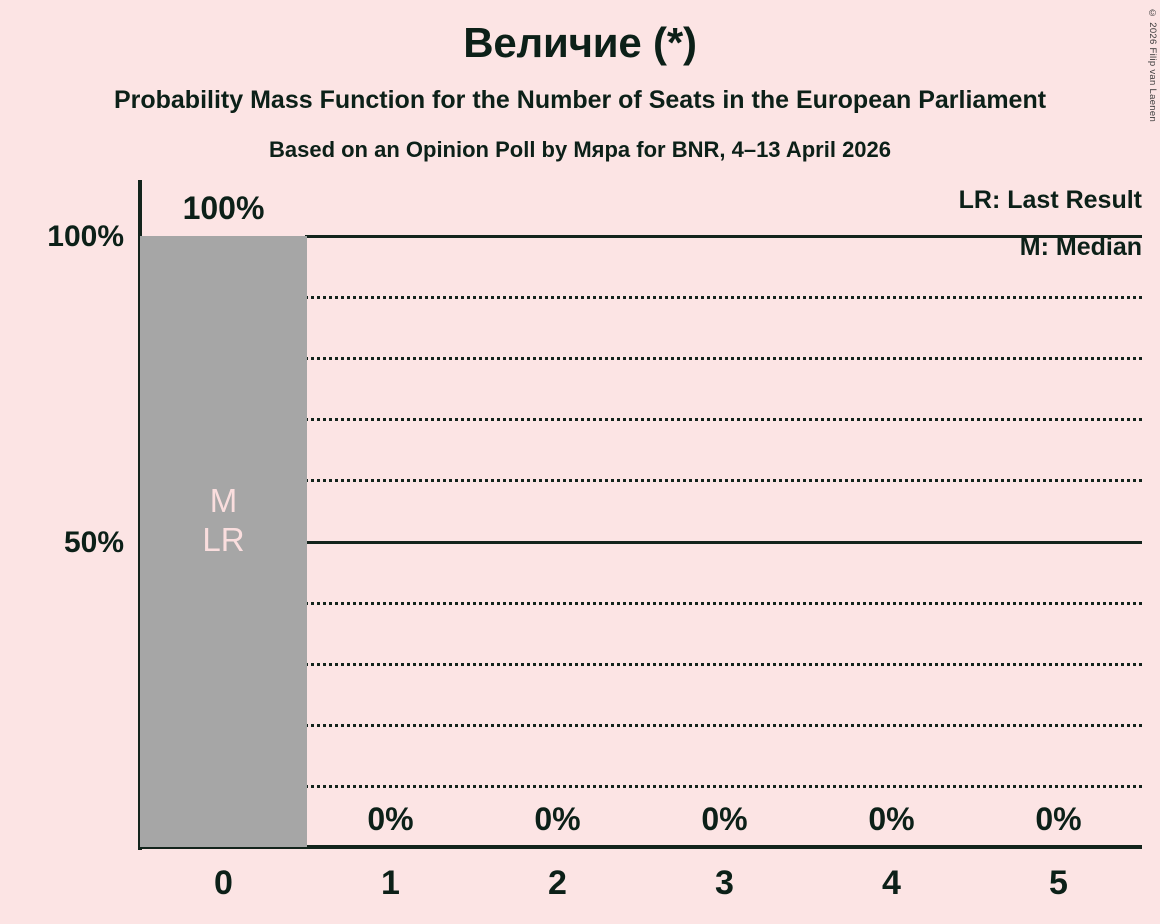 The height and width of the screenshot is (924, 1160). Describe the element at coordinates (1050, 200) in the screenshot. I see `legend-last-result: LR: Last Result` at that location.